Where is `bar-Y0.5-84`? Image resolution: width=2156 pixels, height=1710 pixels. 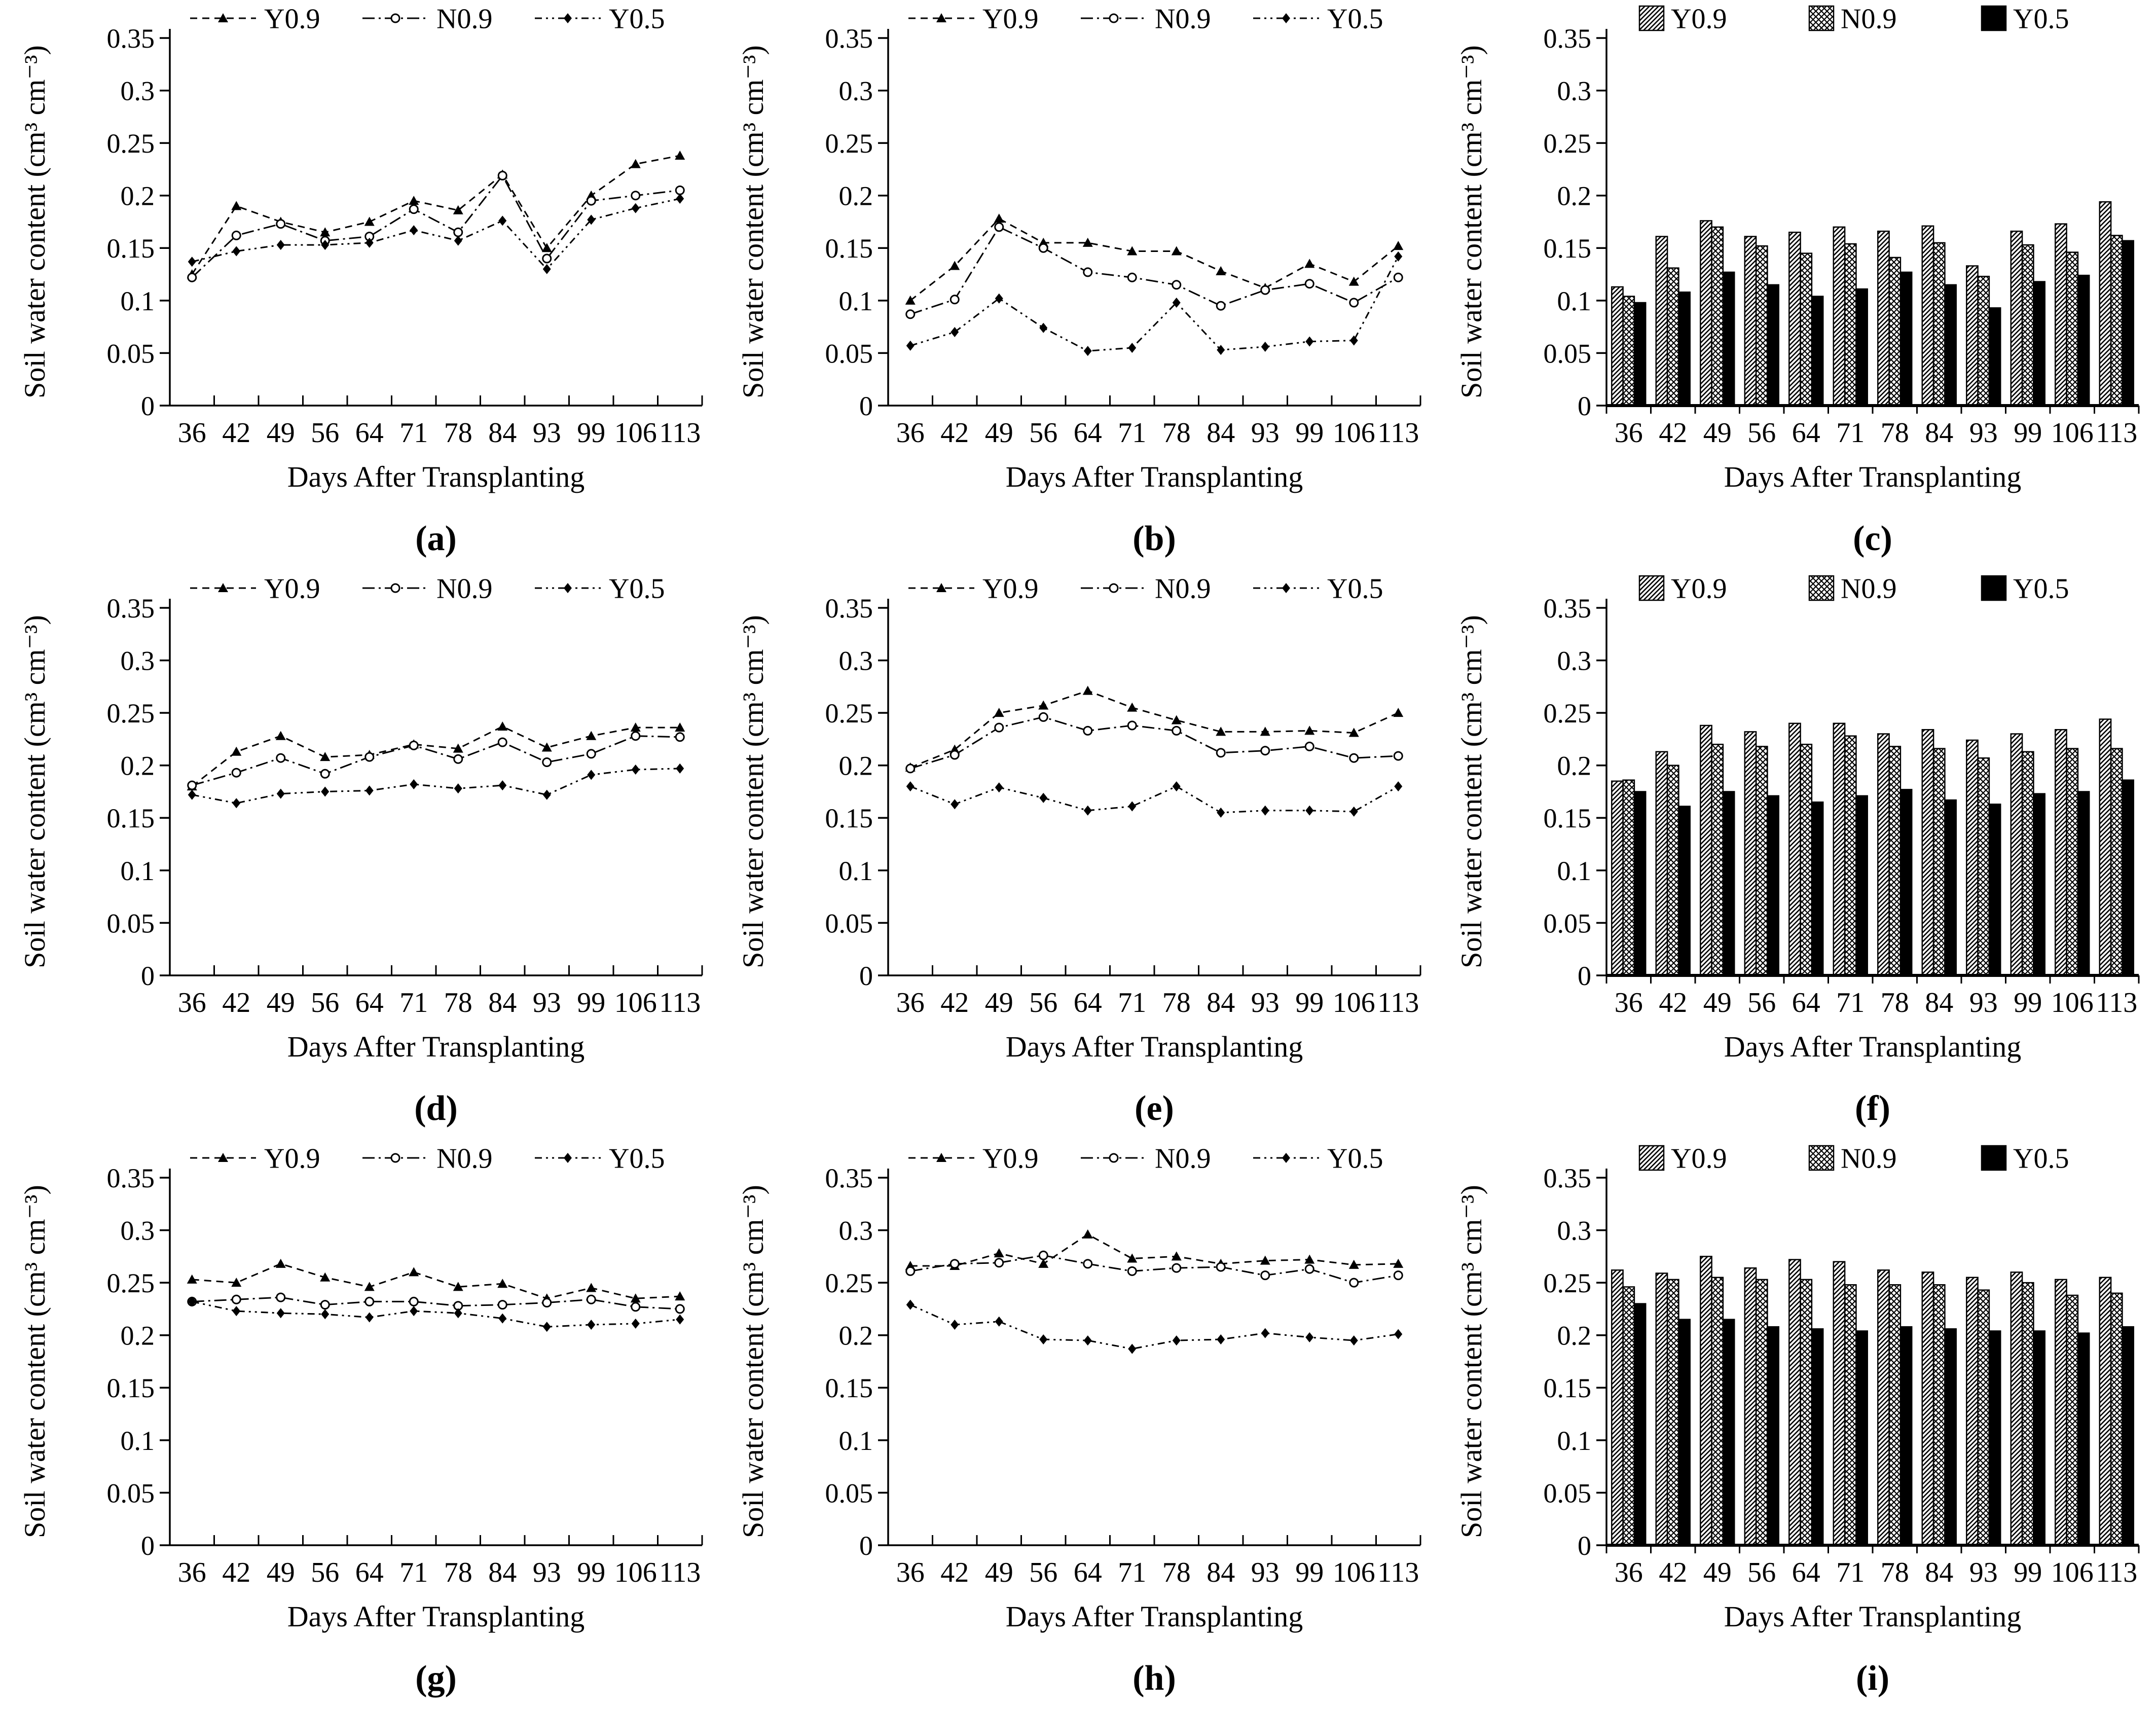
bar-Y0.5-84 is located at coordinates (1950, 1437).